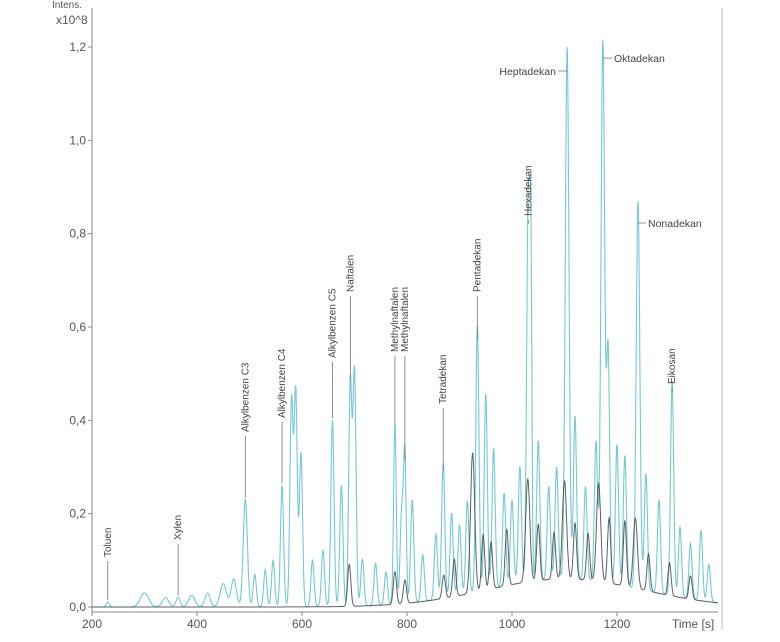 The width and height of the screenshot is (780, 642). What do you see at coordinates (77, 607) in the screenshot?
I see `y-tick-label: 0,0` at bounding box center [77, 607].